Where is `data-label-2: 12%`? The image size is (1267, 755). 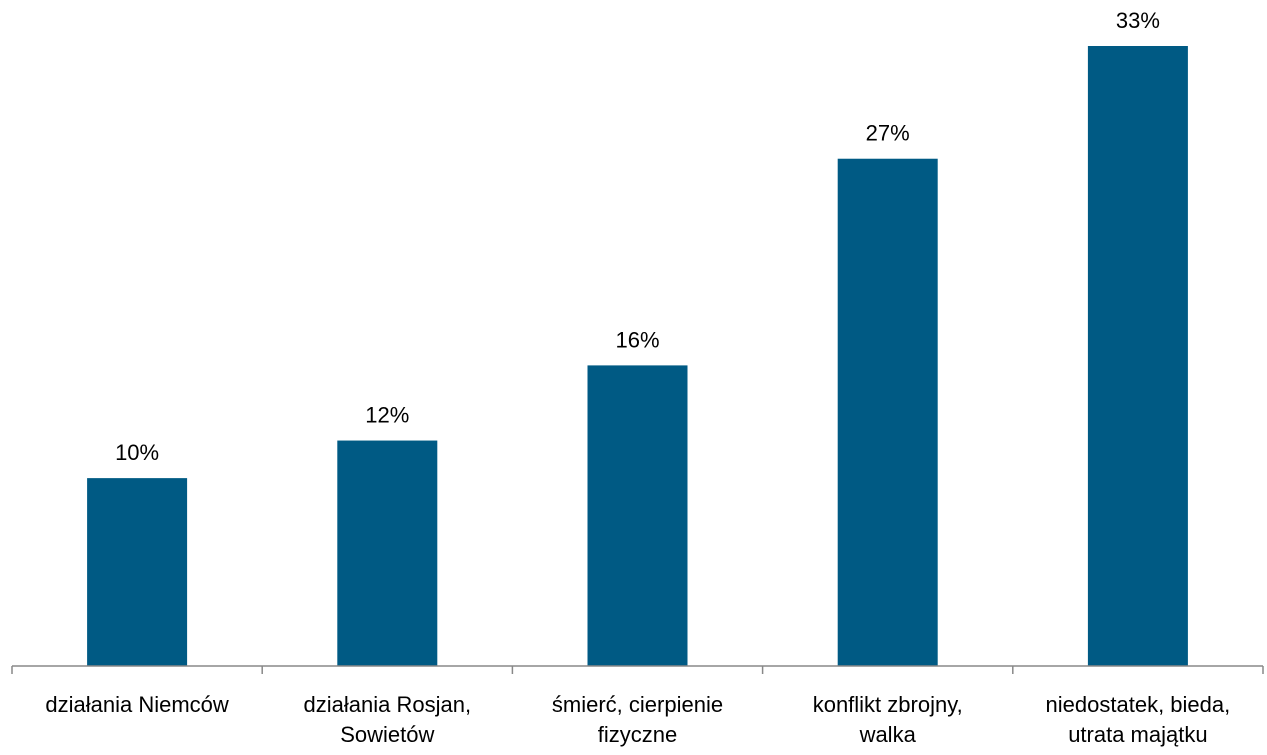
data-label-2: 12% is located at coordinates (387, 415).